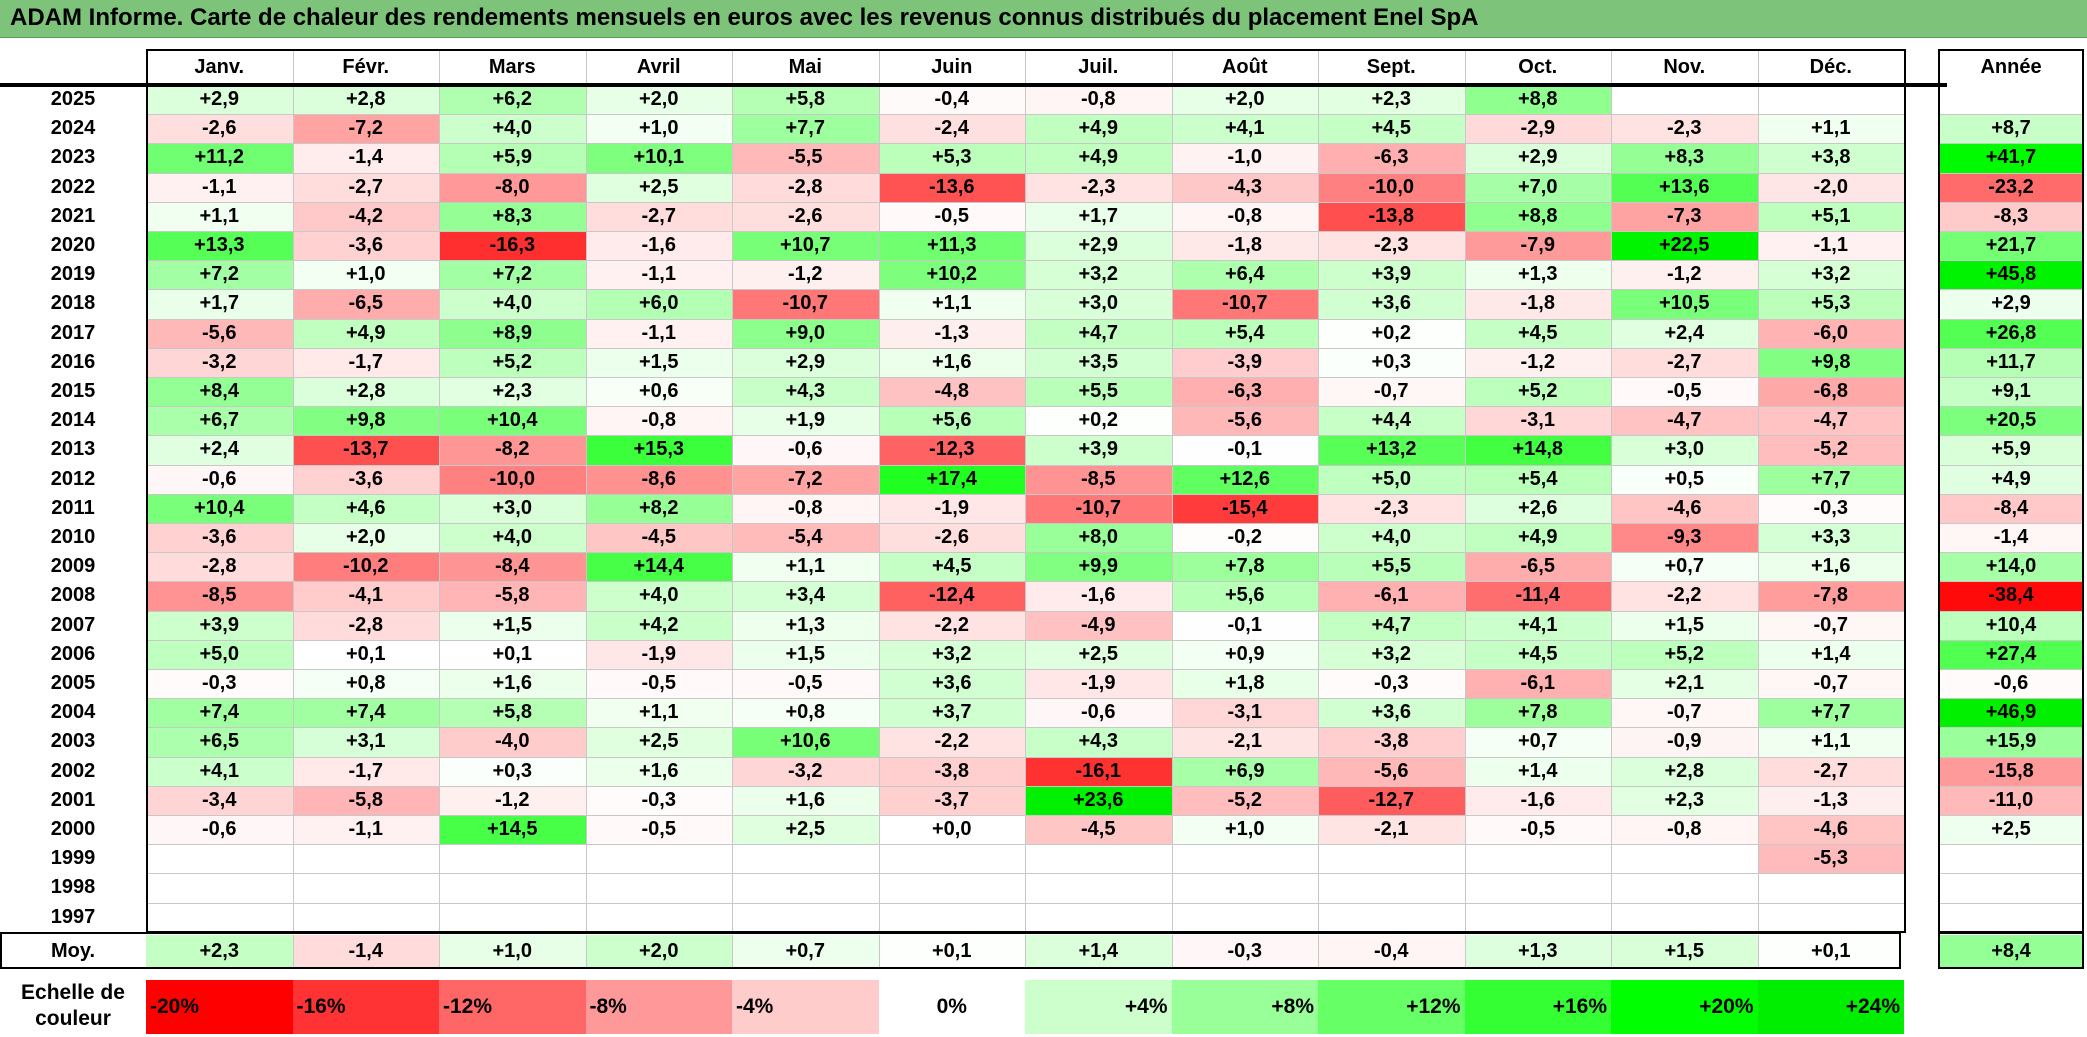  Describe the element at coordinates (1537, 216) in the screenshot. I see `heatmap-cell: +8,8` at that location.